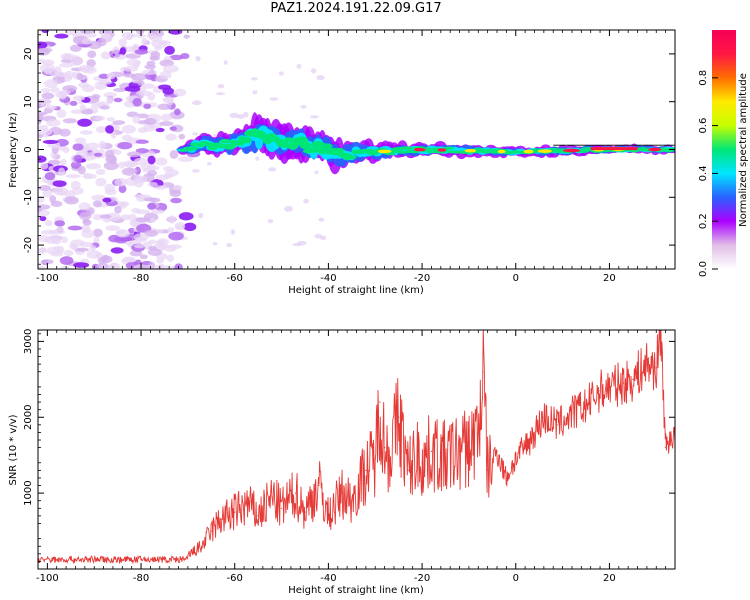 This screenshot has width=750, height=600. Describe the element at coordinates (703, 221) in the screenshot. I see `colorbar-tick-label: 0.2` at that location.